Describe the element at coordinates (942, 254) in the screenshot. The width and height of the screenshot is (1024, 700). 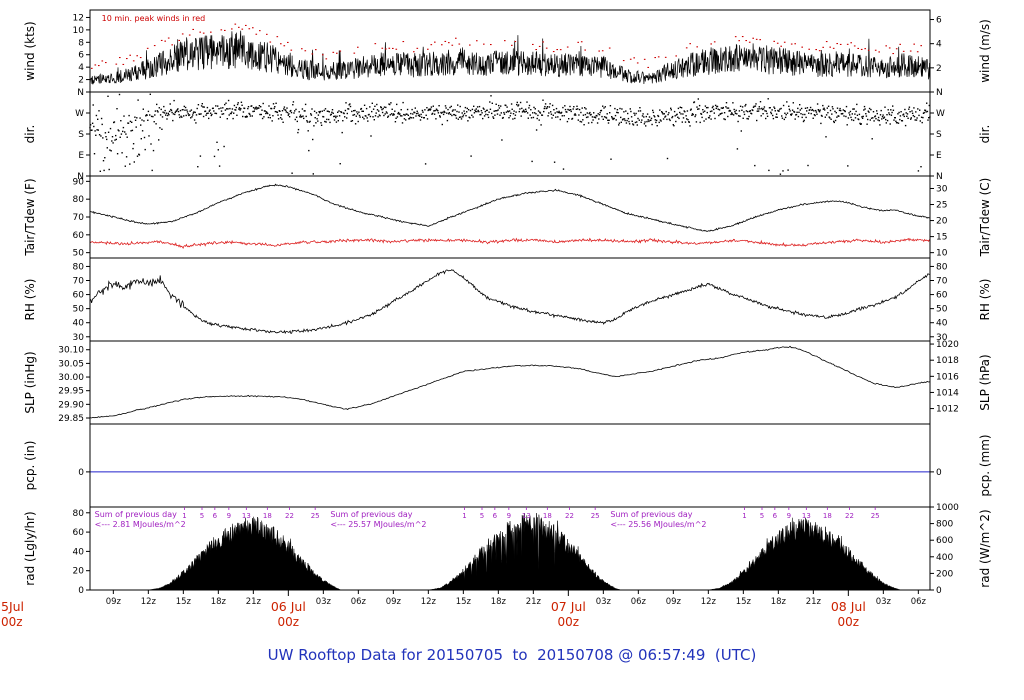
I see `ytick-right-temp: 10` at that location.